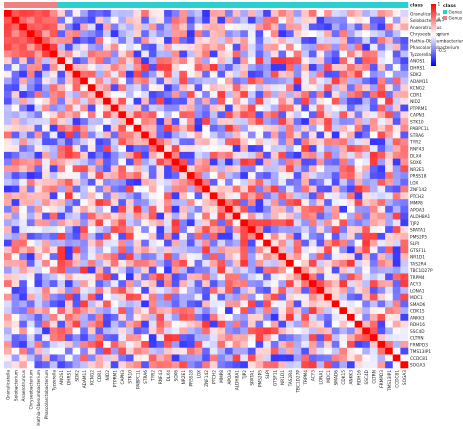 This screenshot has width=463, height=430. What do you see at coordinates (32, 389) in the screenshot?
I see `column-label: Chryseobacterium` at bounding box center [32, 389].